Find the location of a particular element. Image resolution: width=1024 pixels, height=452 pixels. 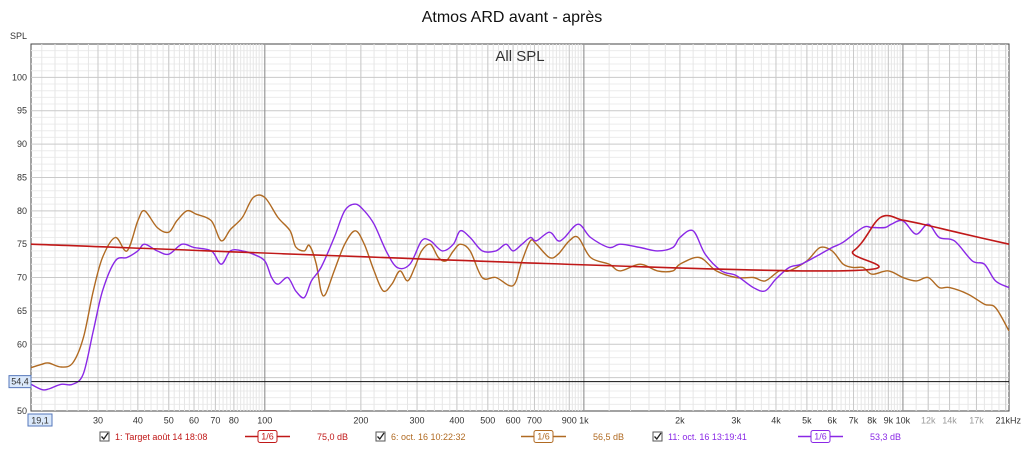

y-ticks: 50 60 65 70 75 80 85 90 95 100 is located at coordinates (19, 244).